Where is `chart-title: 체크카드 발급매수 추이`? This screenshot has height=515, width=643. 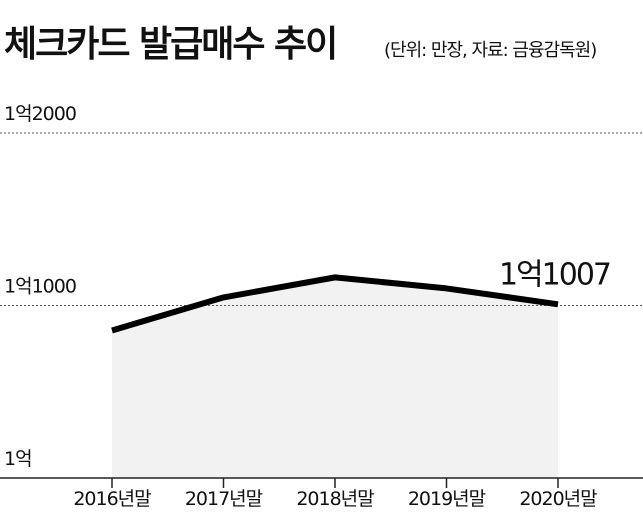
chart-title: 체크카드 발급매수 추이 is located at coordinates (170, 44).